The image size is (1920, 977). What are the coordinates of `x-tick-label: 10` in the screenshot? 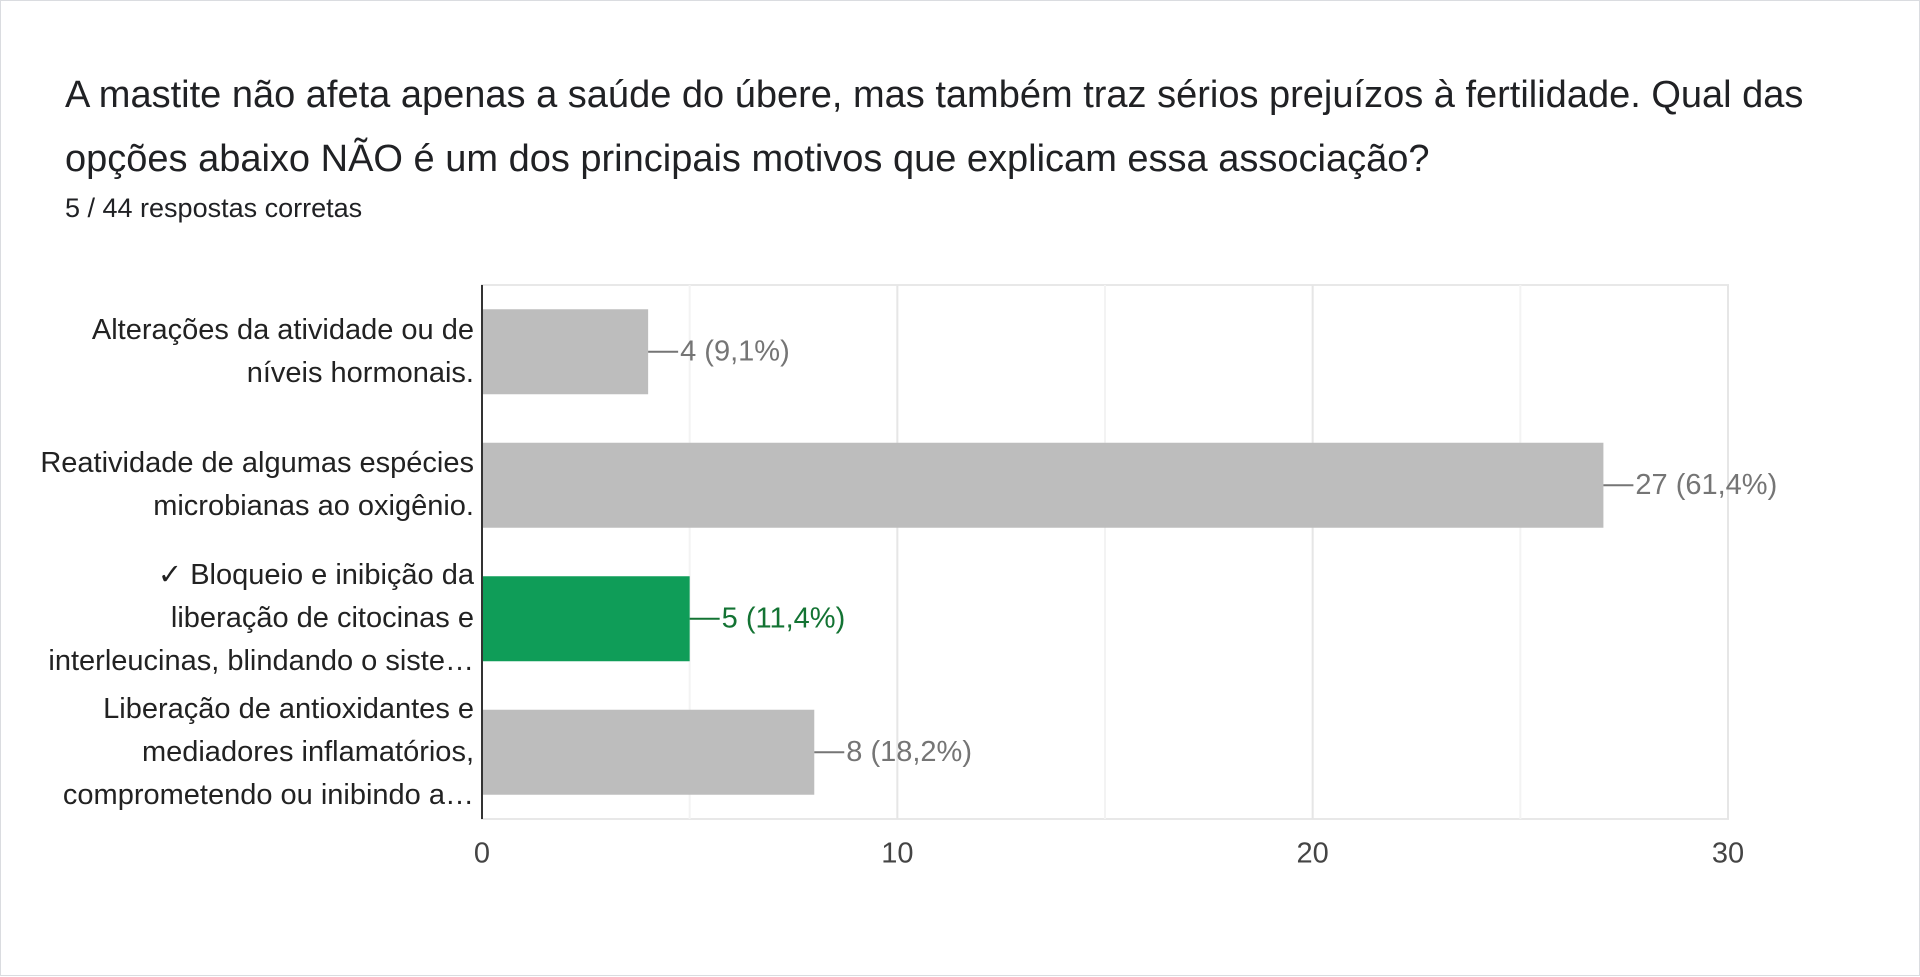 It's located at (897, 854).